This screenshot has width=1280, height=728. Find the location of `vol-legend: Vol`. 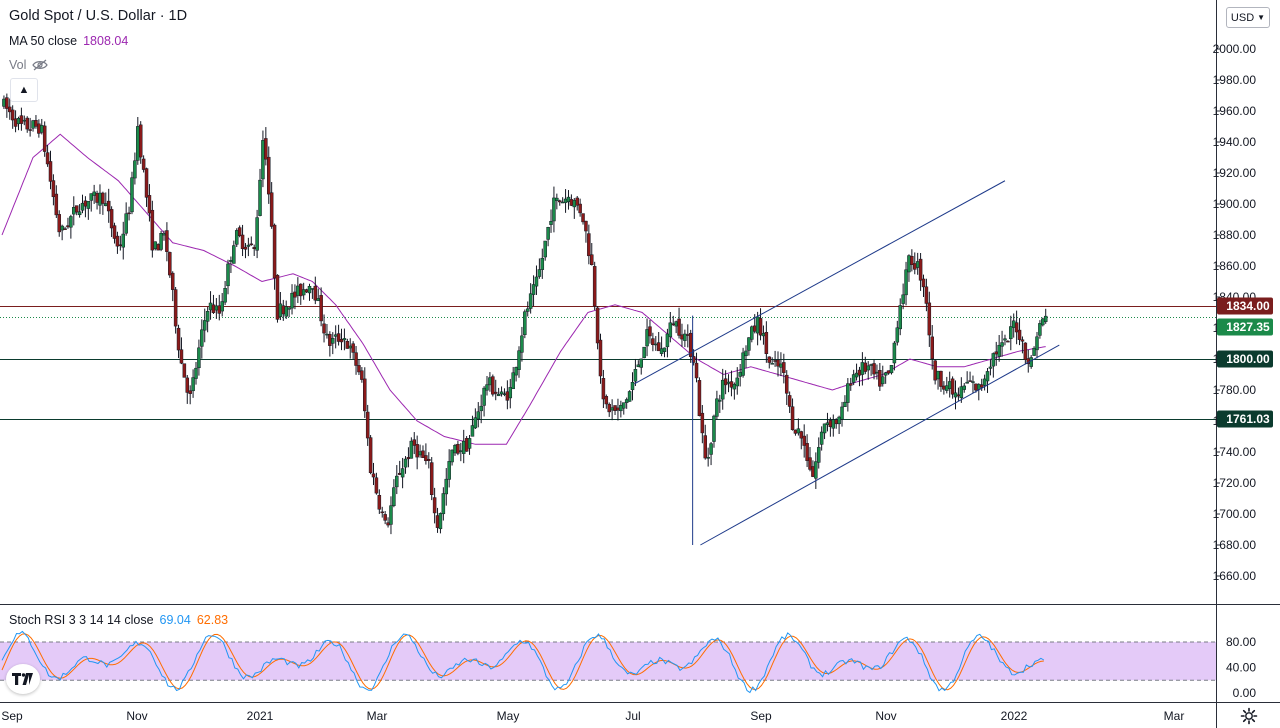

vol-legend: Vol is located at coordinates (29, 65).